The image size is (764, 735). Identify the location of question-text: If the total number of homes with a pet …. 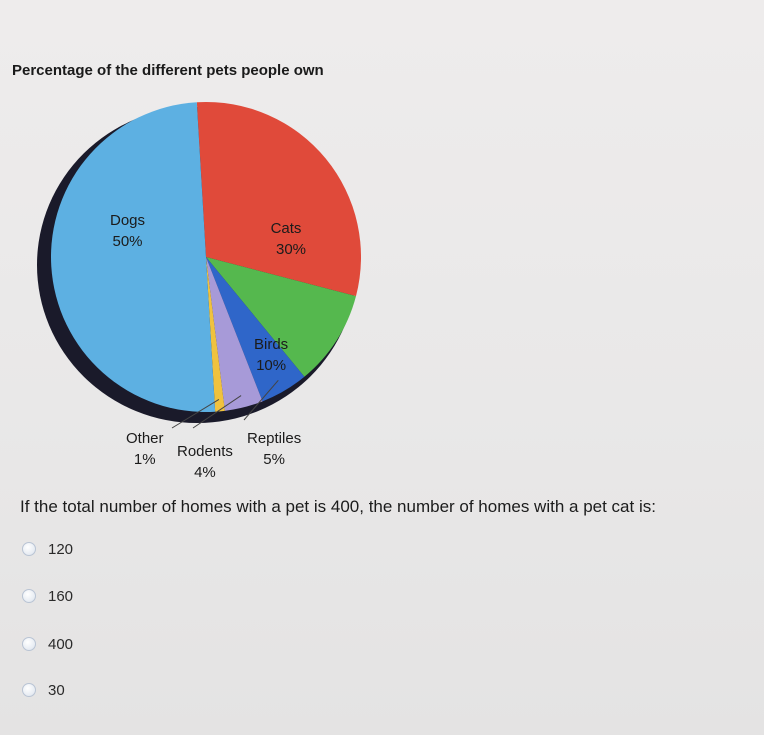
(338, 506).